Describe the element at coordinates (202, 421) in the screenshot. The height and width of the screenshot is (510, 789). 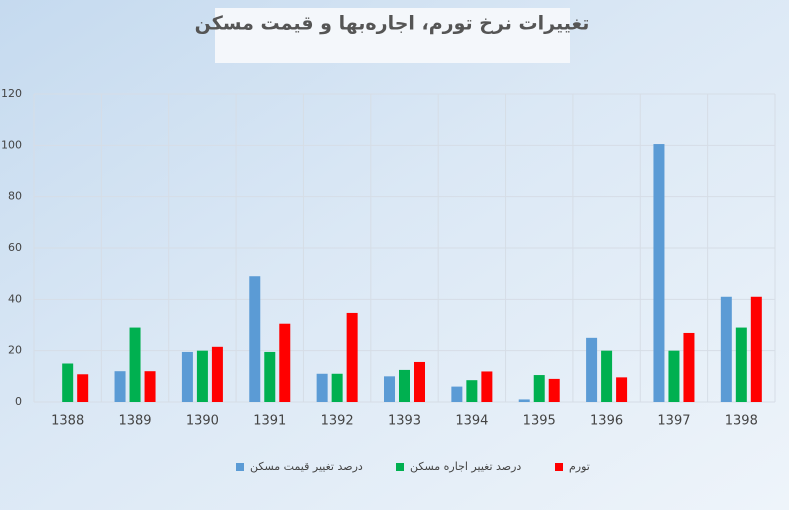
I see `x-tick-label: 1390` at that location.